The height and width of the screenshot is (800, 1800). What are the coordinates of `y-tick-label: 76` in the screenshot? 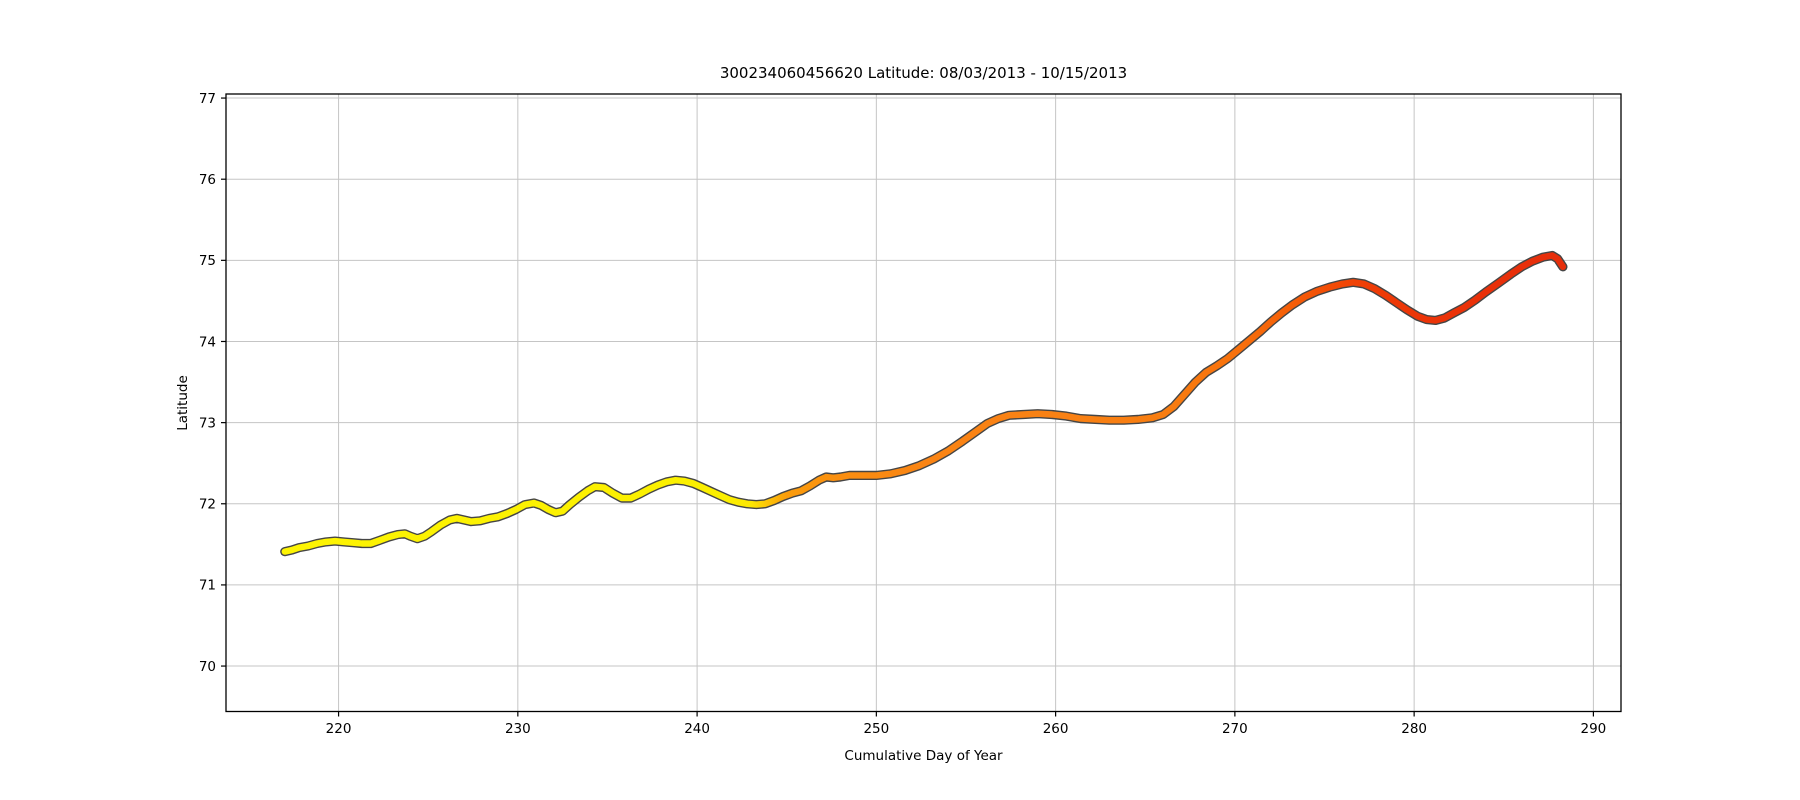 It's located at (207, 180).